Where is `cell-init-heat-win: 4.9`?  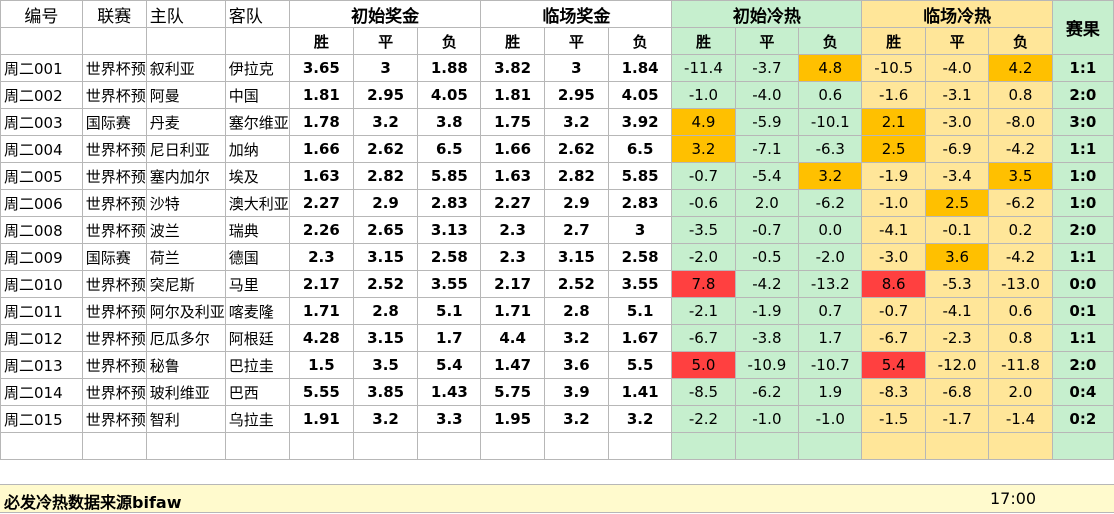 cell-init-heat-win: 4.9 is located at coordinates (703, 122).